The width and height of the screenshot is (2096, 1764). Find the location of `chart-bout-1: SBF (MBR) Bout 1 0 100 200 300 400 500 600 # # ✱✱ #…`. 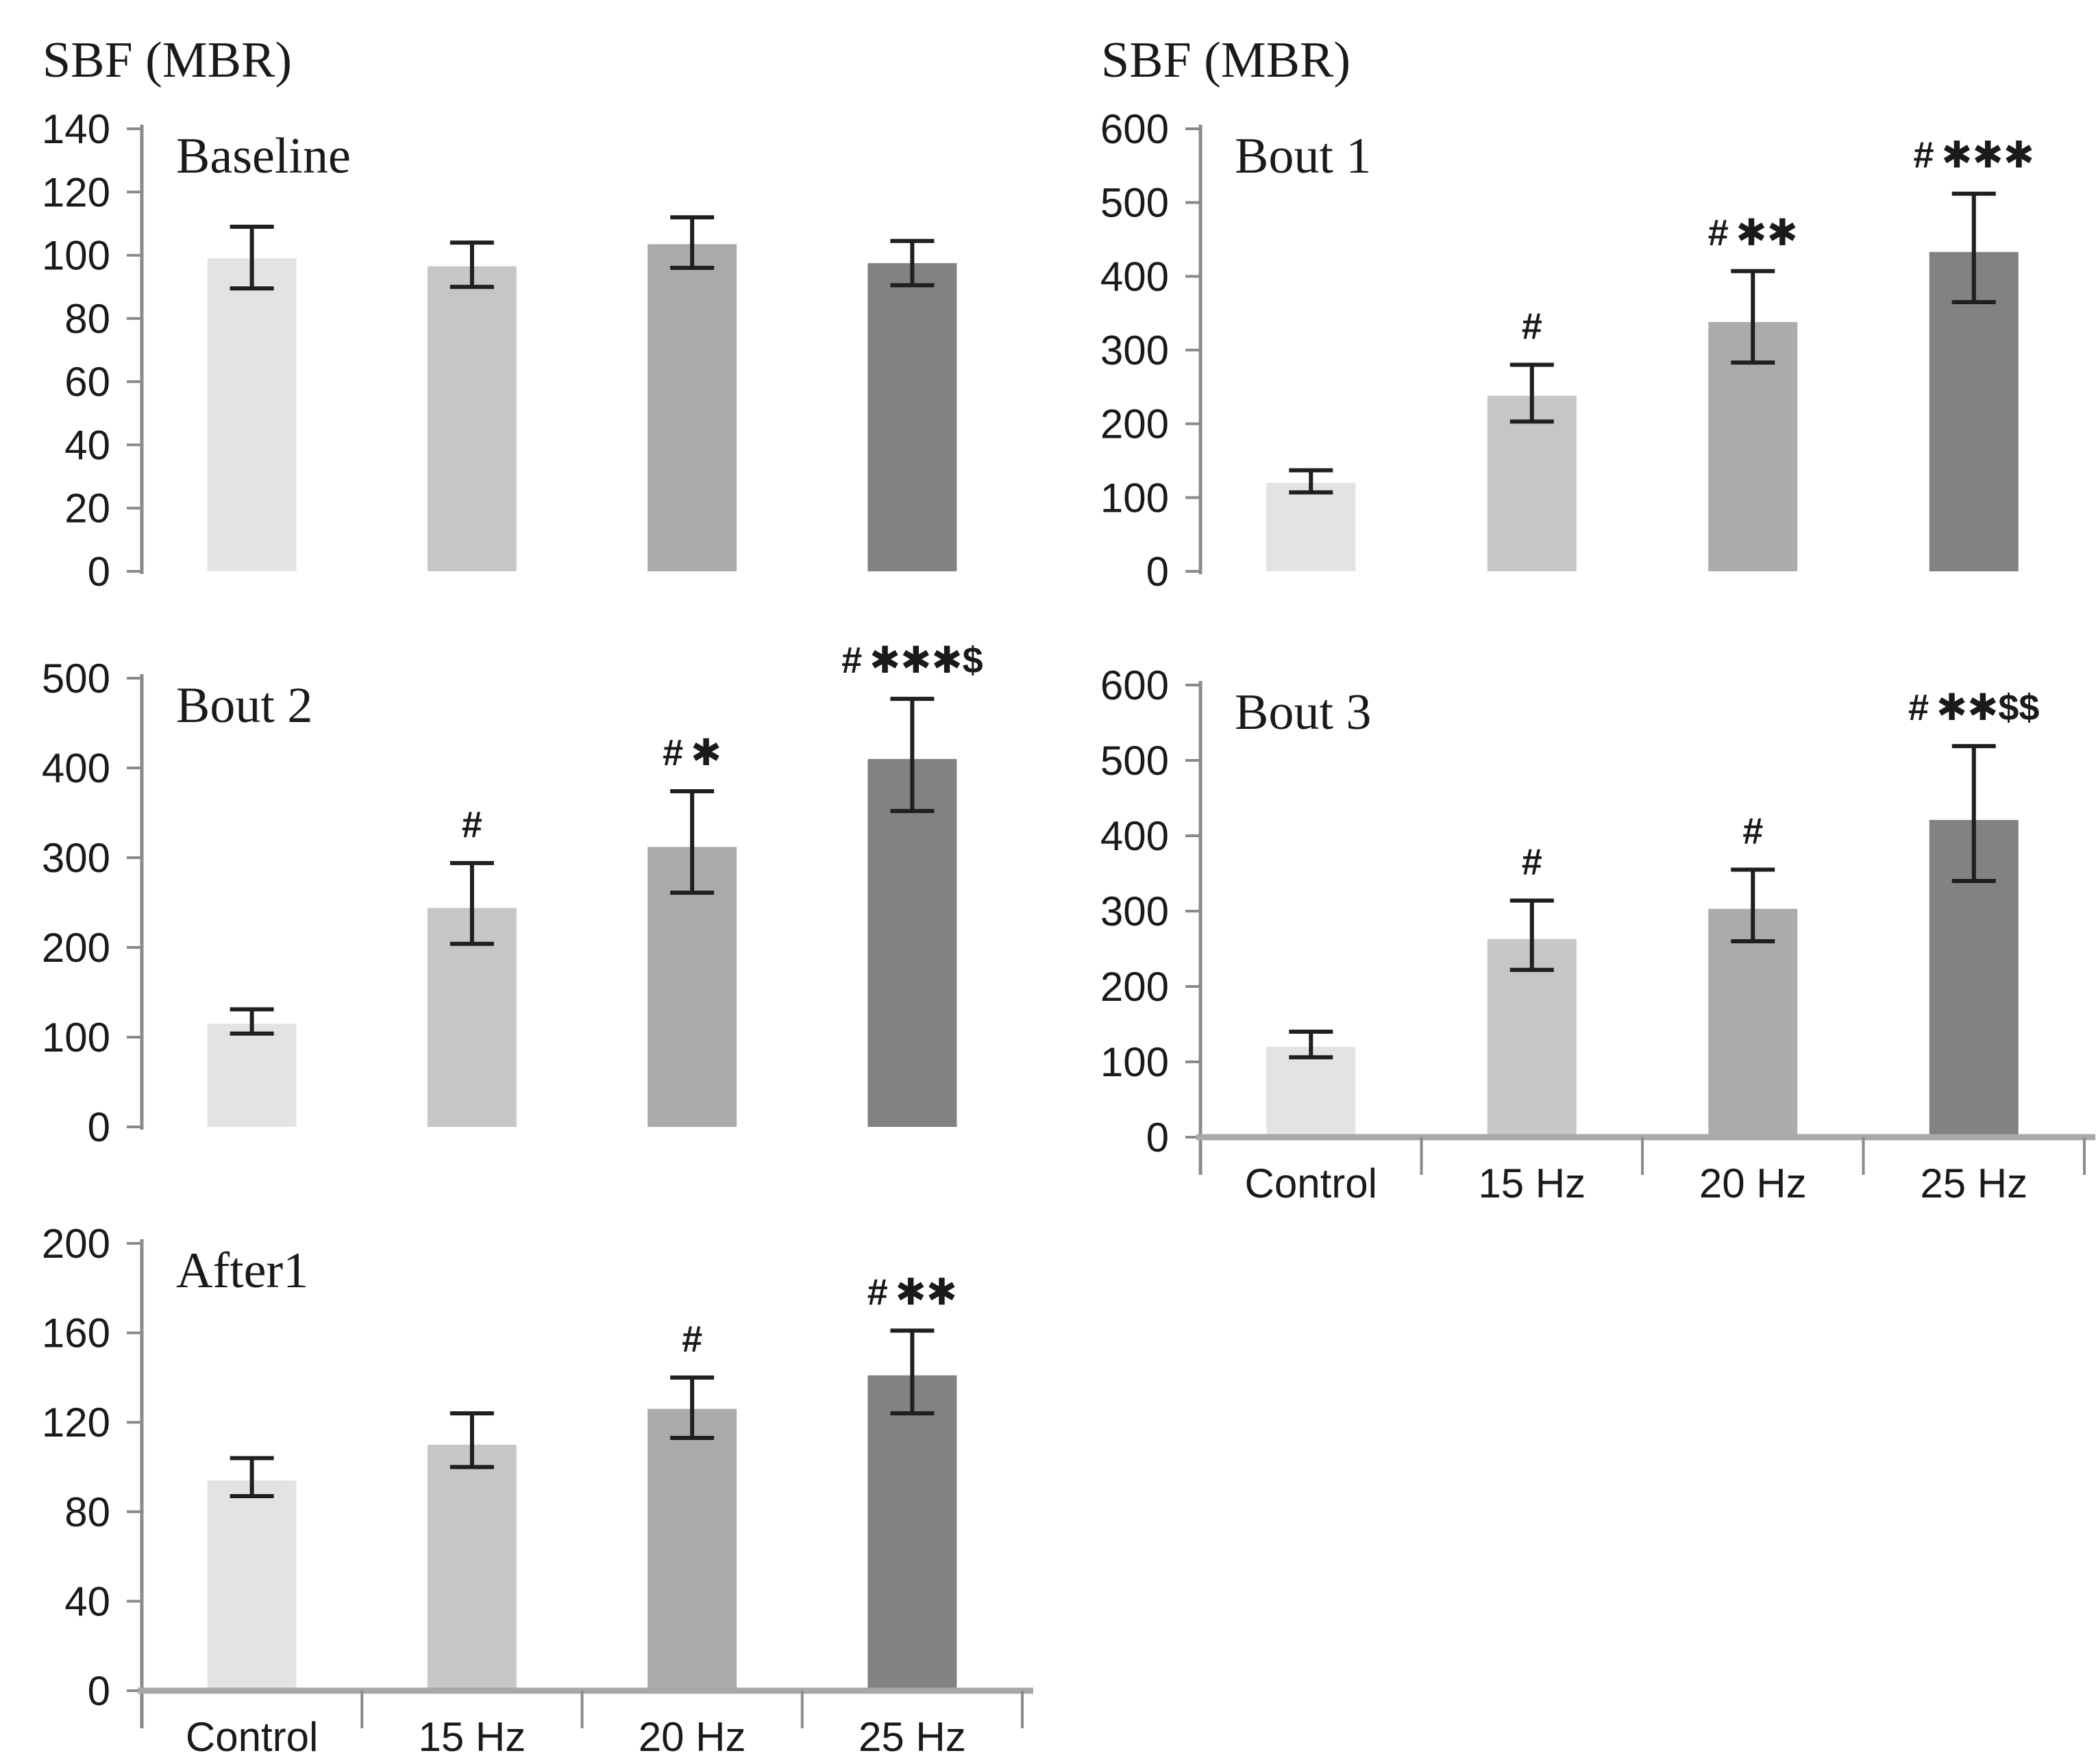

chart-bout-1: SBF (MBR) Bout 1 0 100 200 300 400 500 600 # # ✱✱ #… is located at coordinates (1567, 313).